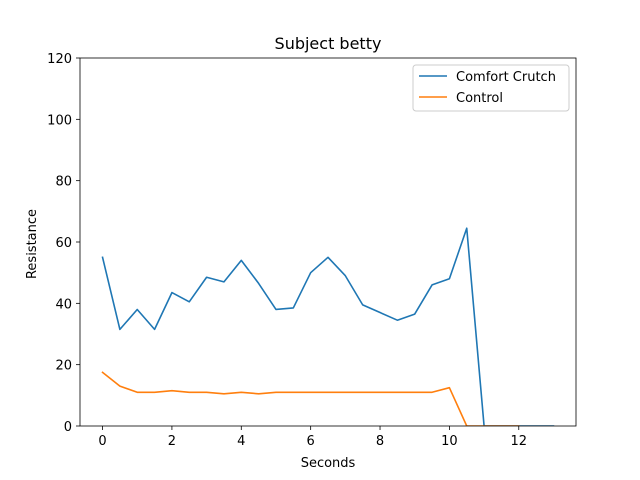 This screenshot has height=480, width=640. I want to click on legend-box, so click(491, 88).